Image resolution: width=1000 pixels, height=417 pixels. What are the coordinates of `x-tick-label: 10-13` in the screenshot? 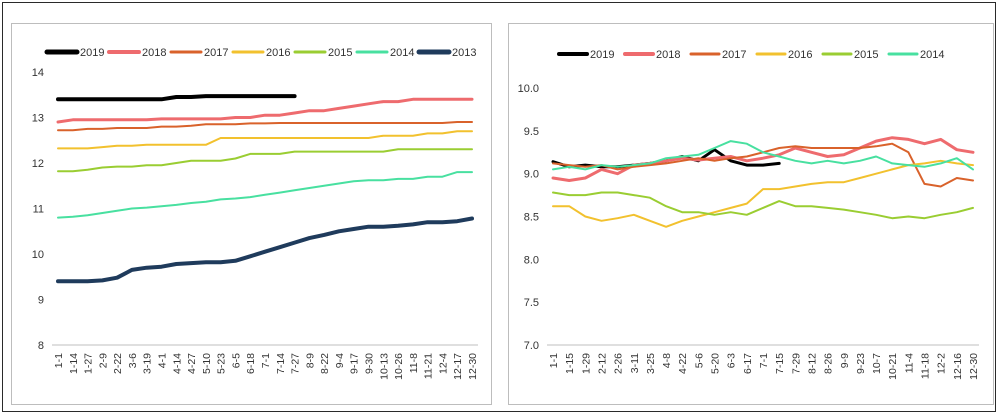 It's located at (384, 366).